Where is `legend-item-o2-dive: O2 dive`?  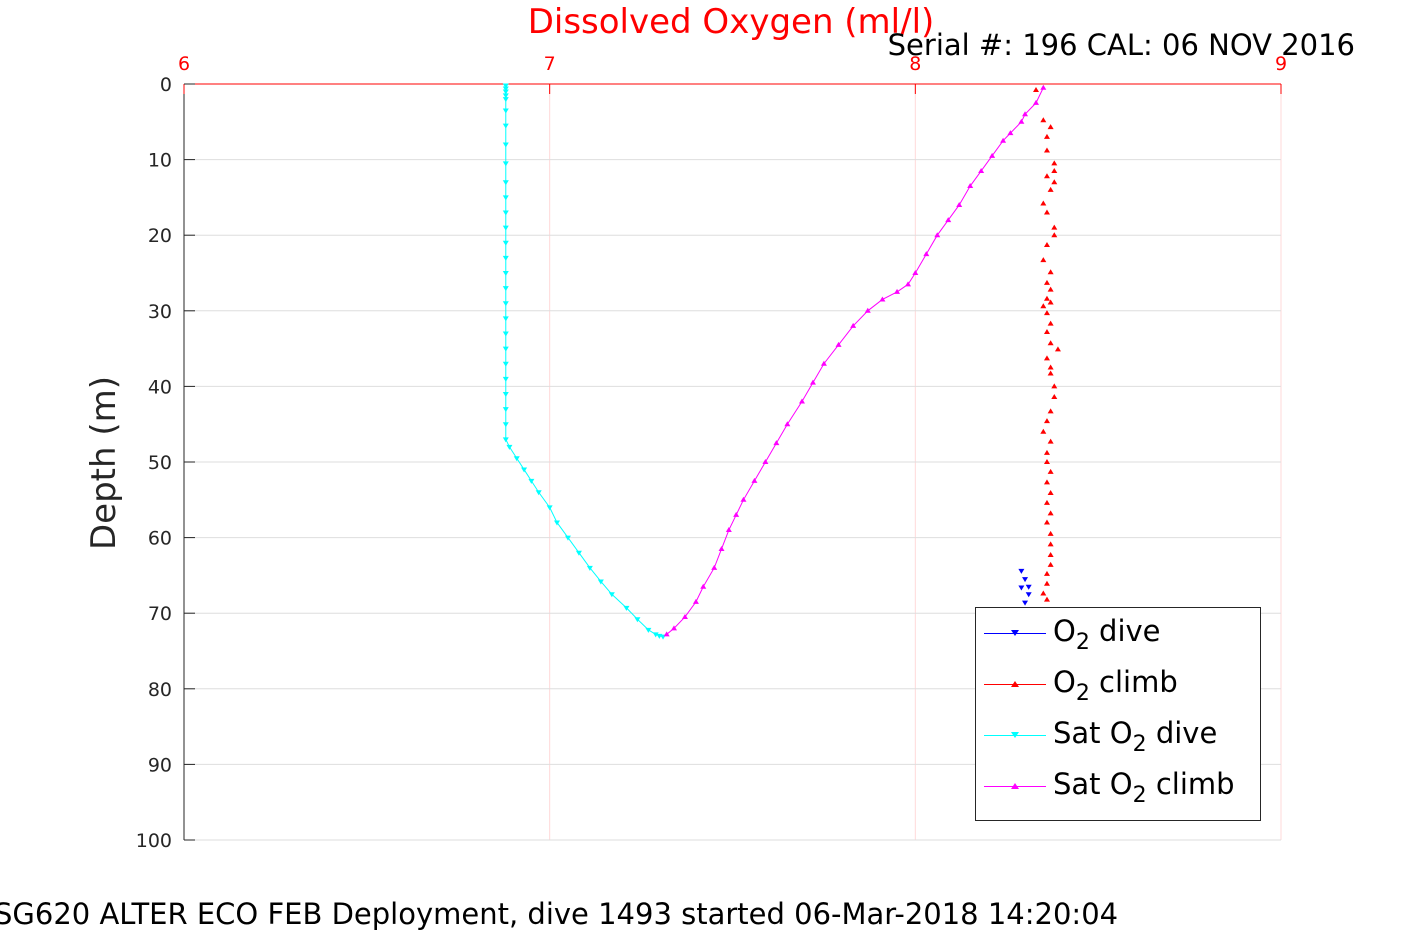 legend-item-o2-dive: O2 dive is located at coordinates (1118, 633).